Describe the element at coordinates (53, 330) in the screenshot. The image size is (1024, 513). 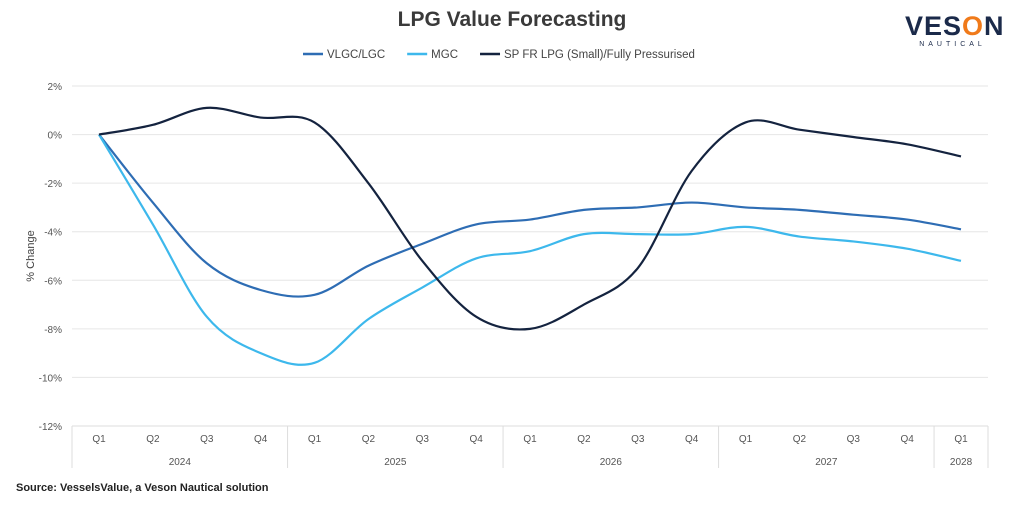
I see `y-tick-label: -8%` at that location.